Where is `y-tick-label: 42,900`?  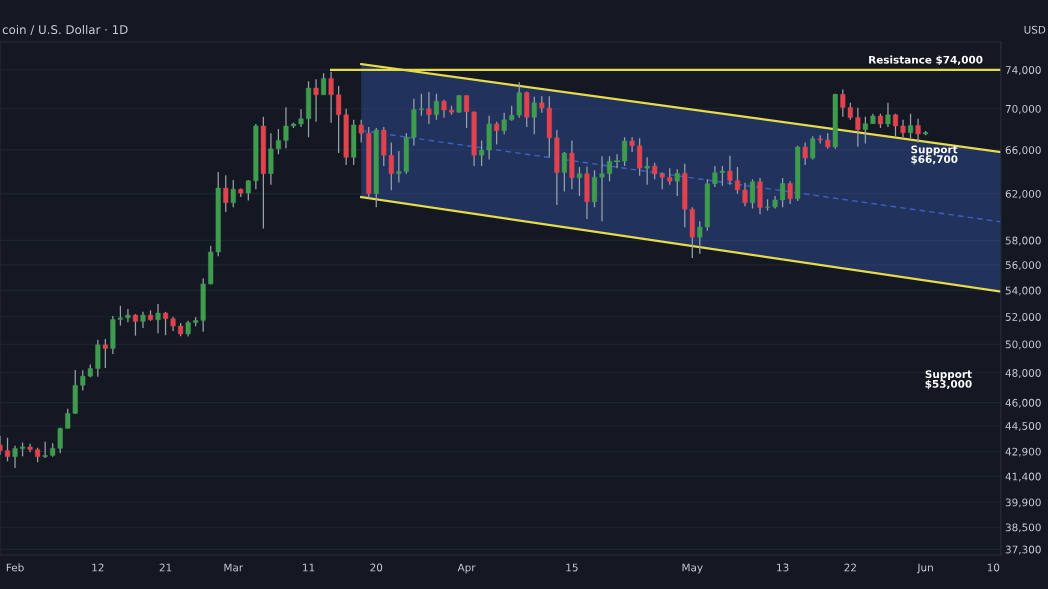 y-tick-label: 42,900 is located at coordinates (1023, 452).